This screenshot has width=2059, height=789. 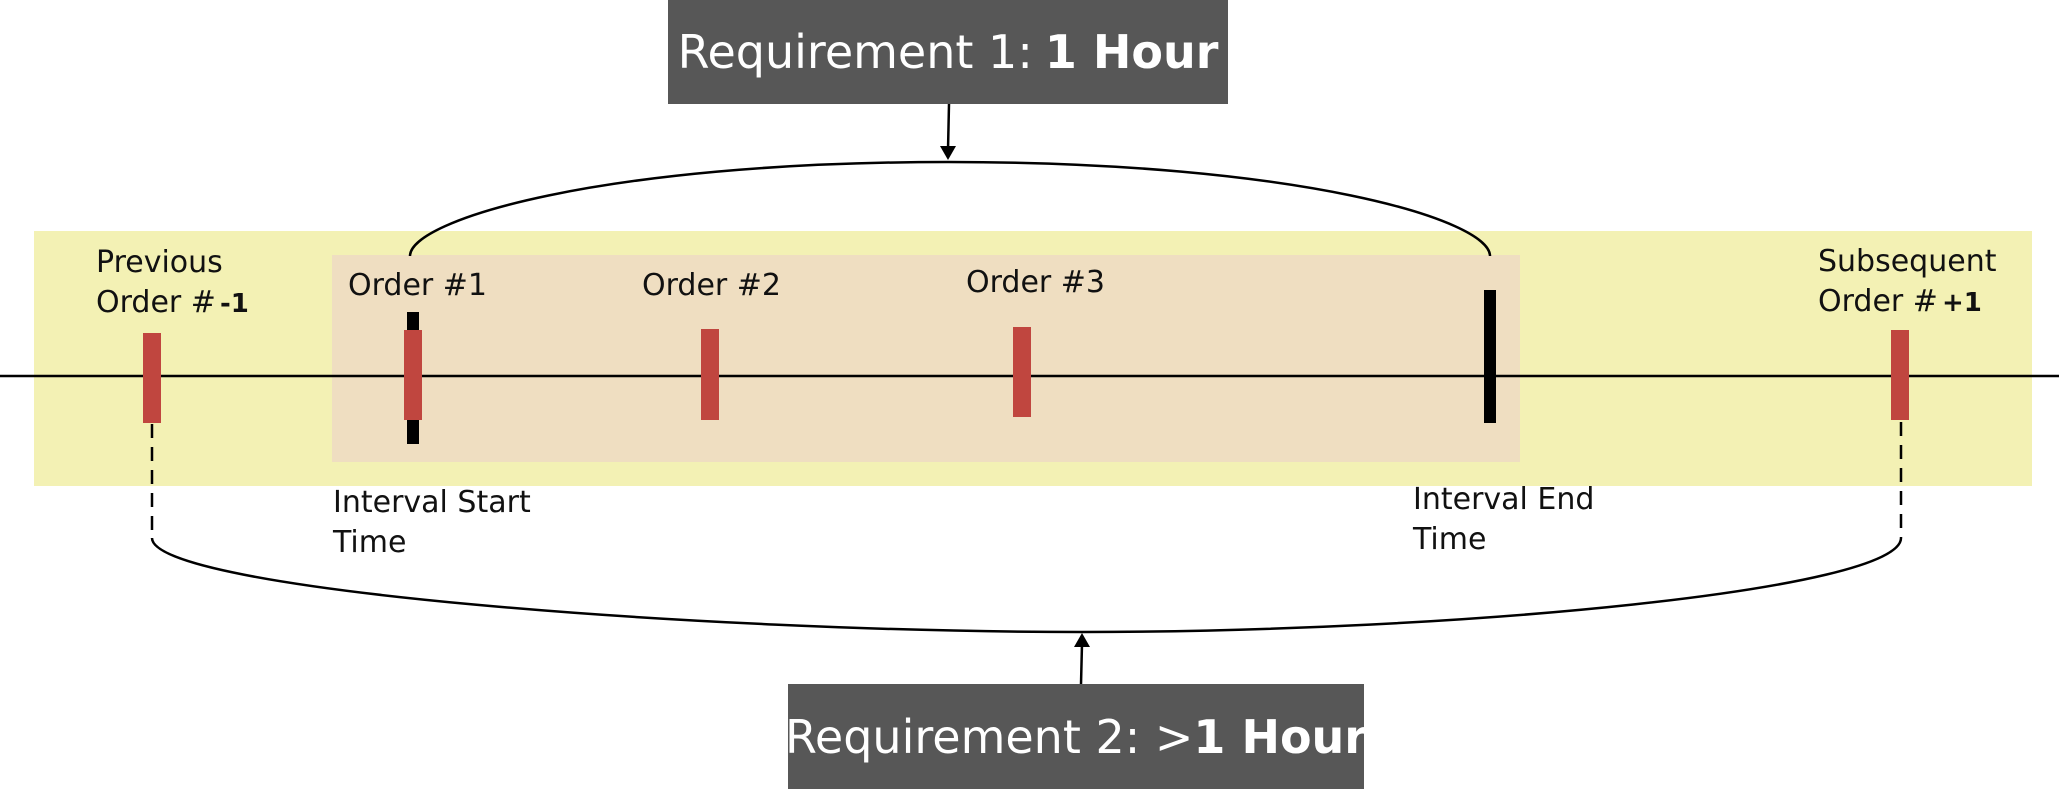 I want to click on interval-end-label: Interval End Time, so click(x=1503, y=520).